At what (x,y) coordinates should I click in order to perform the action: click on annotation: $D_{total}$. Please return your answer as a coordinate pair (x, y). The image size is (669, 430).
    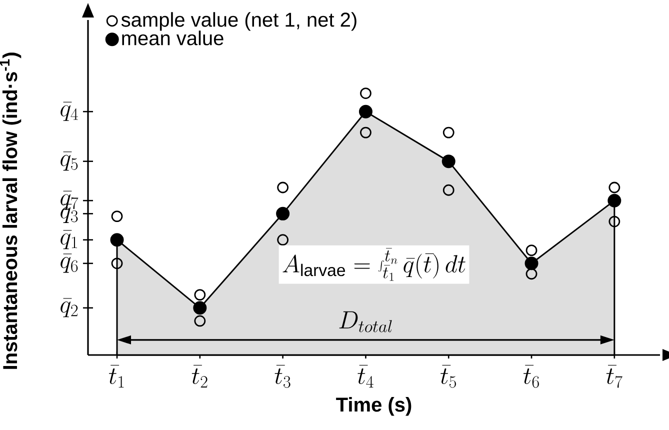
    Looking at the image, I should click on (365, 321).